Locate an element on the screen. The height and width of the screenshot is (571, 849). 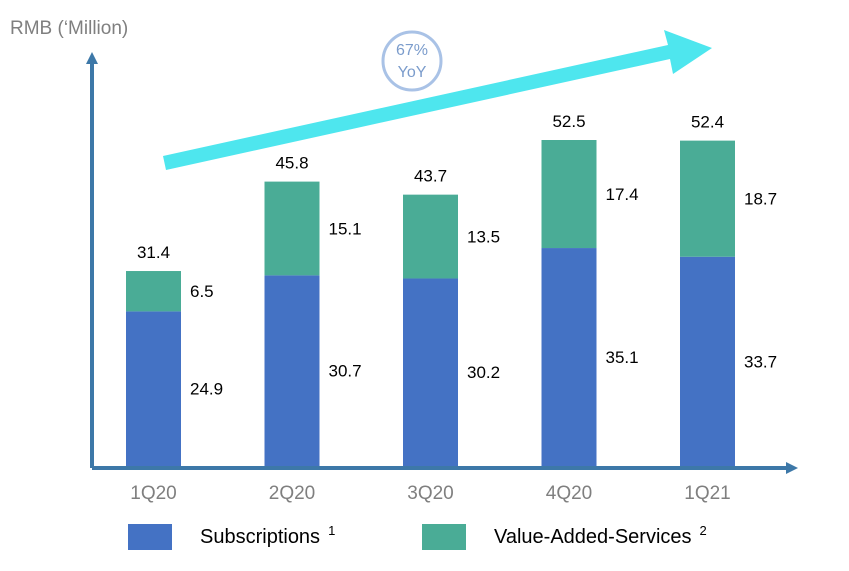
legend-footnote-value-added-services: 2 is located at coordinates (703, 530).